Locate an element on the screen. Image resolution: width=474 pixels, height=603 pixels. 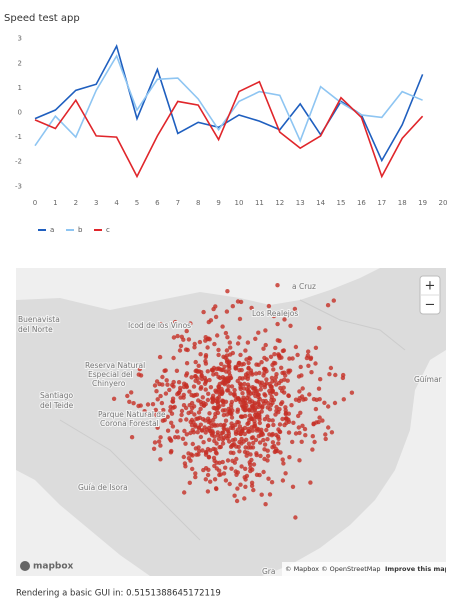
legend-label: a is located at coordinates (52, 230).